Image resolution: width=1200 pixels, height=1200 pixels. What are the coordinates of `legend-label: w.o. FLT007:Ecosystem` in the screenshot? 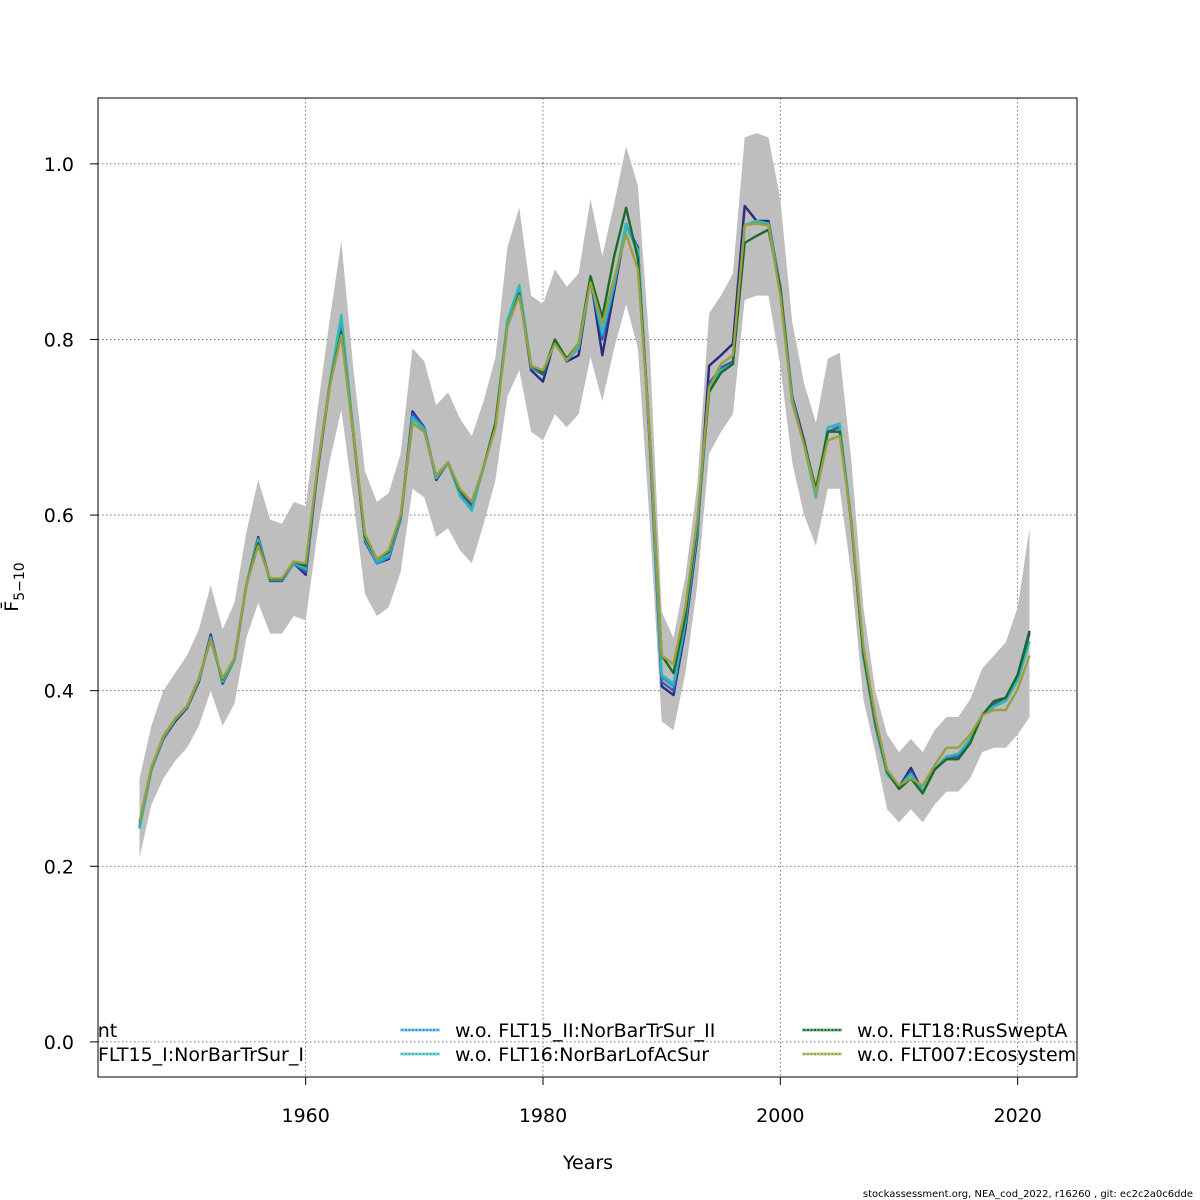 It's located at (966, 1055).